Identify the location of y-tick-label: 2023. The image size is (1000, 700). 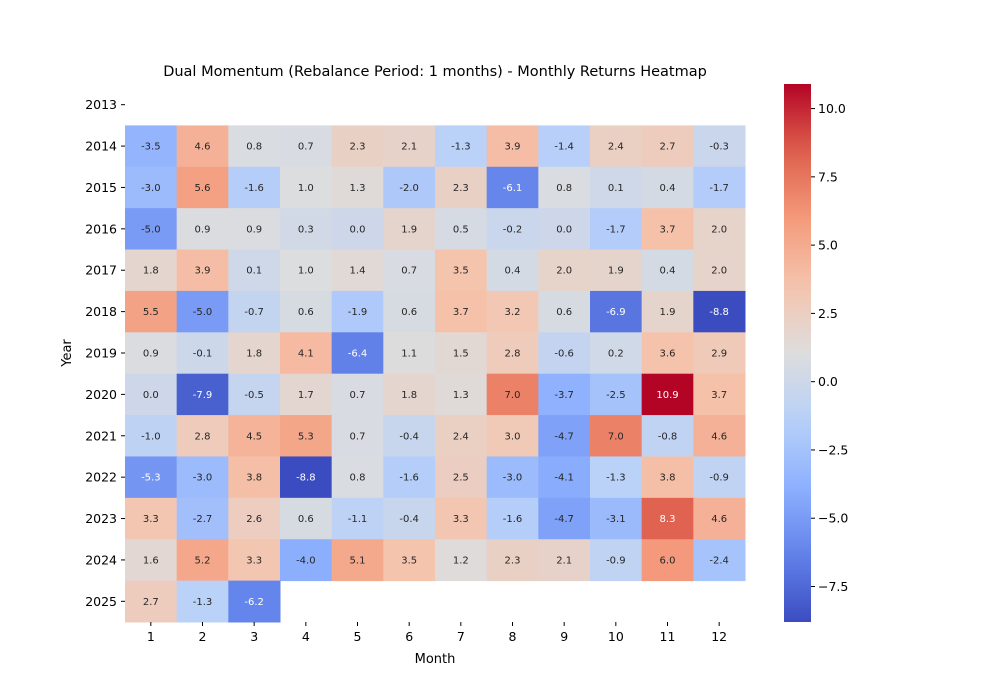
(101, 518).